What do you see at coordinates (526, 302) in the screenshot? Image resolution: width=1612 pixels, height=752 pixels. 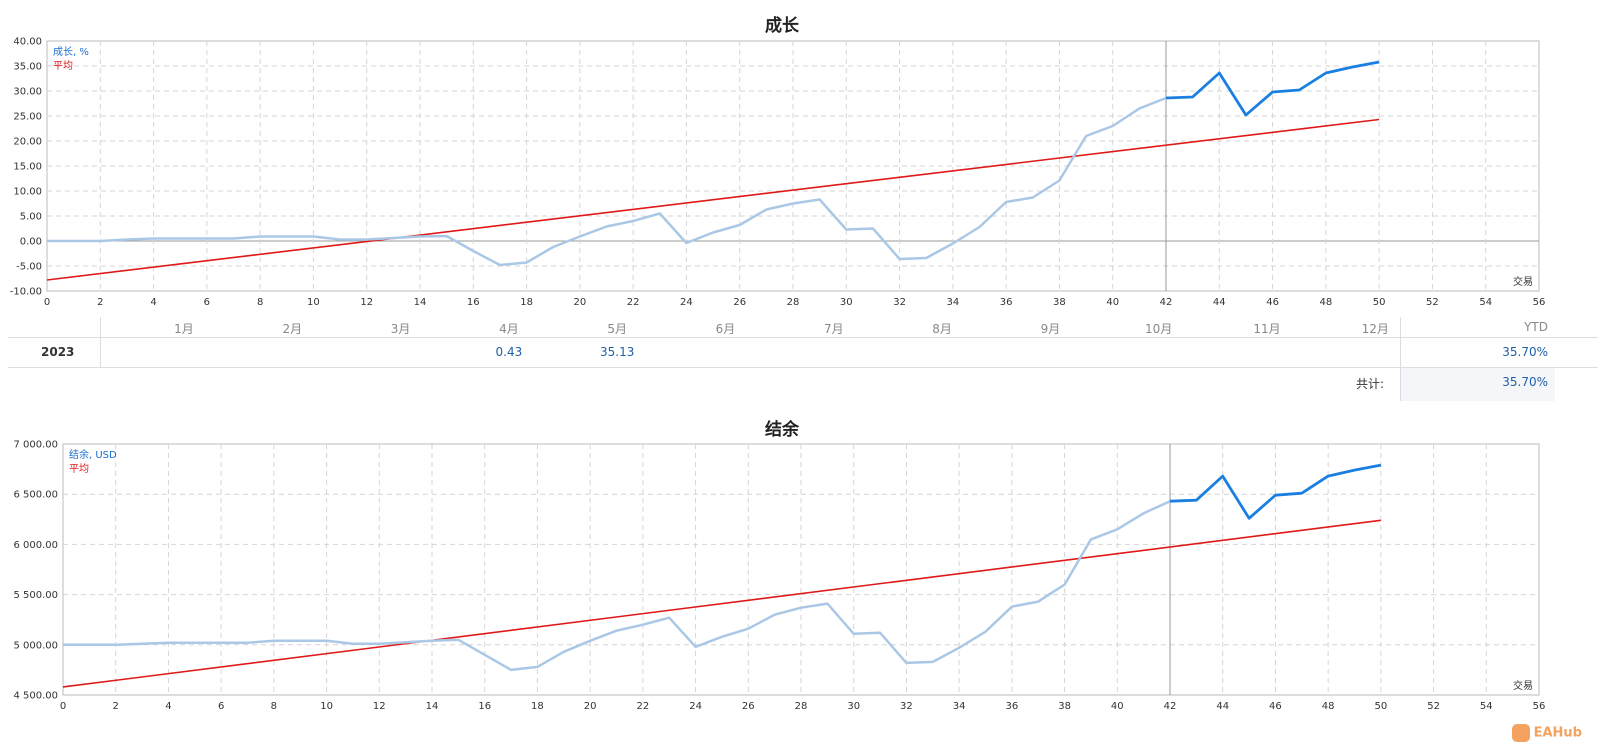 I see `x-tick-label: 18` at bounding box center [526, 302].